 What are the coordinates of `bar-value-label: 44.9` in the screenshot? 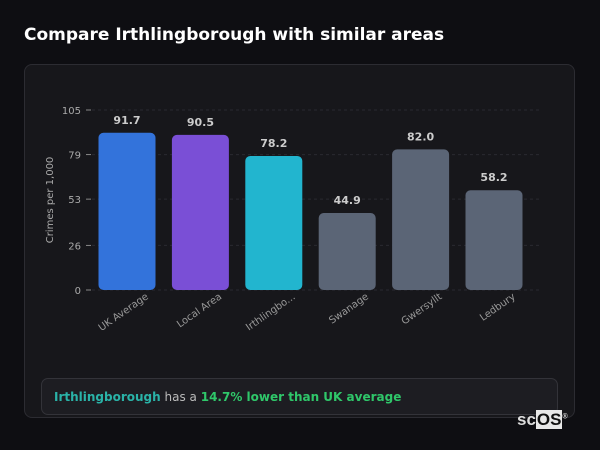 It's located at (347, 200).